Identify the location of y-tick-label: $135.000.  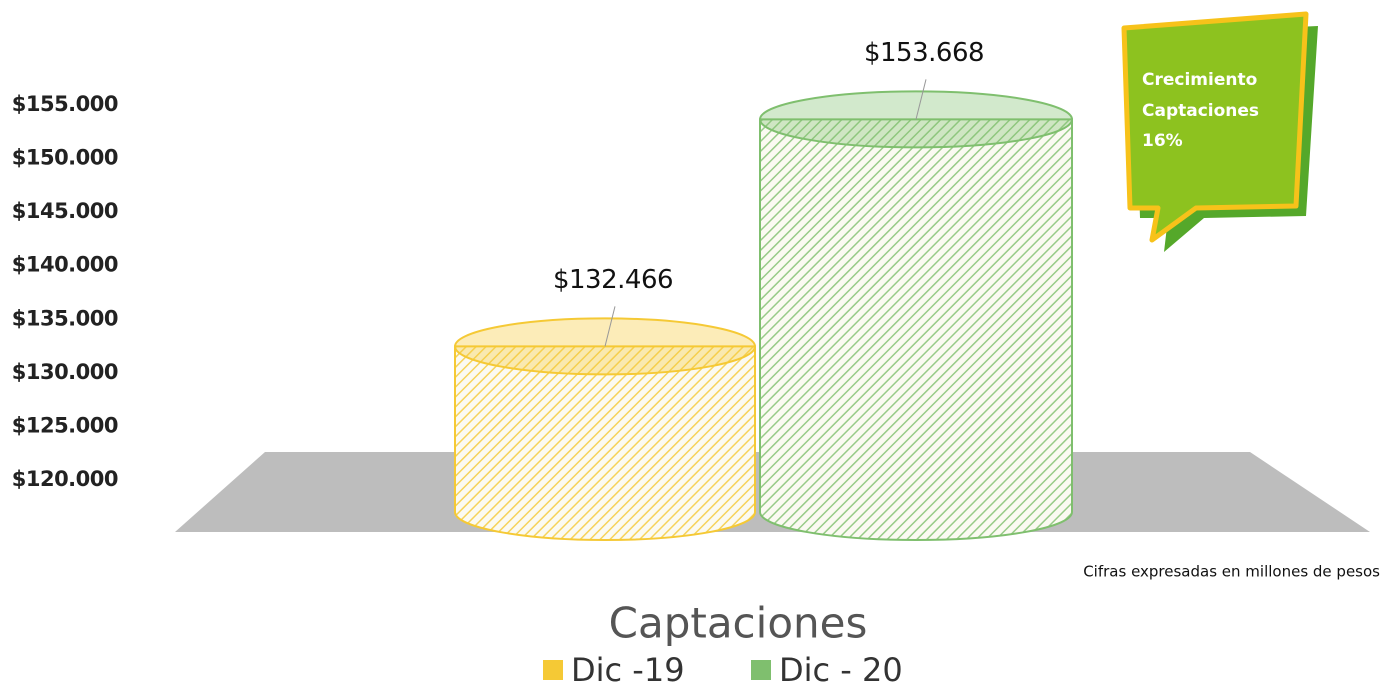
(65, 318).